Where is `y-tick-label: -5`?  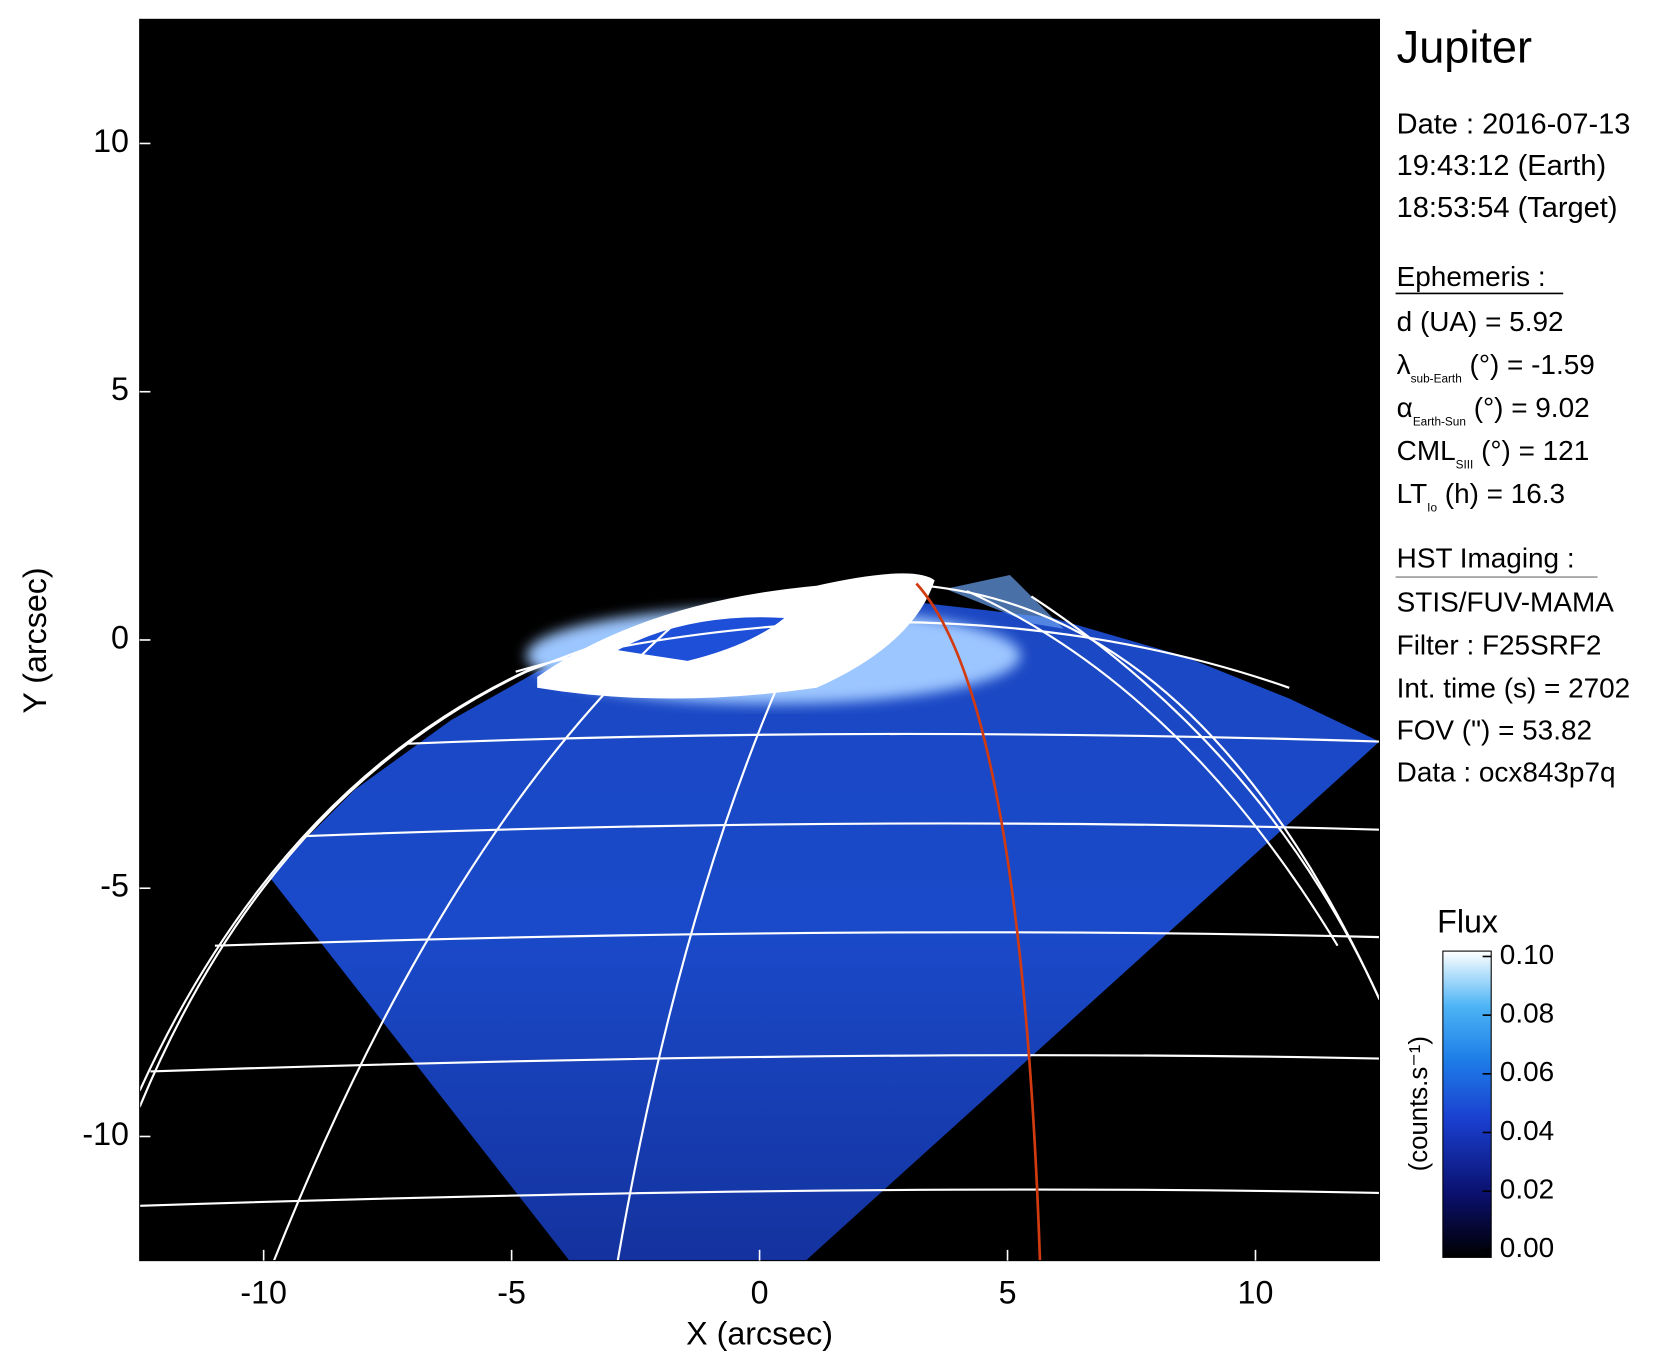
y-tick-label: -5 is located at coordinates (114, 886).